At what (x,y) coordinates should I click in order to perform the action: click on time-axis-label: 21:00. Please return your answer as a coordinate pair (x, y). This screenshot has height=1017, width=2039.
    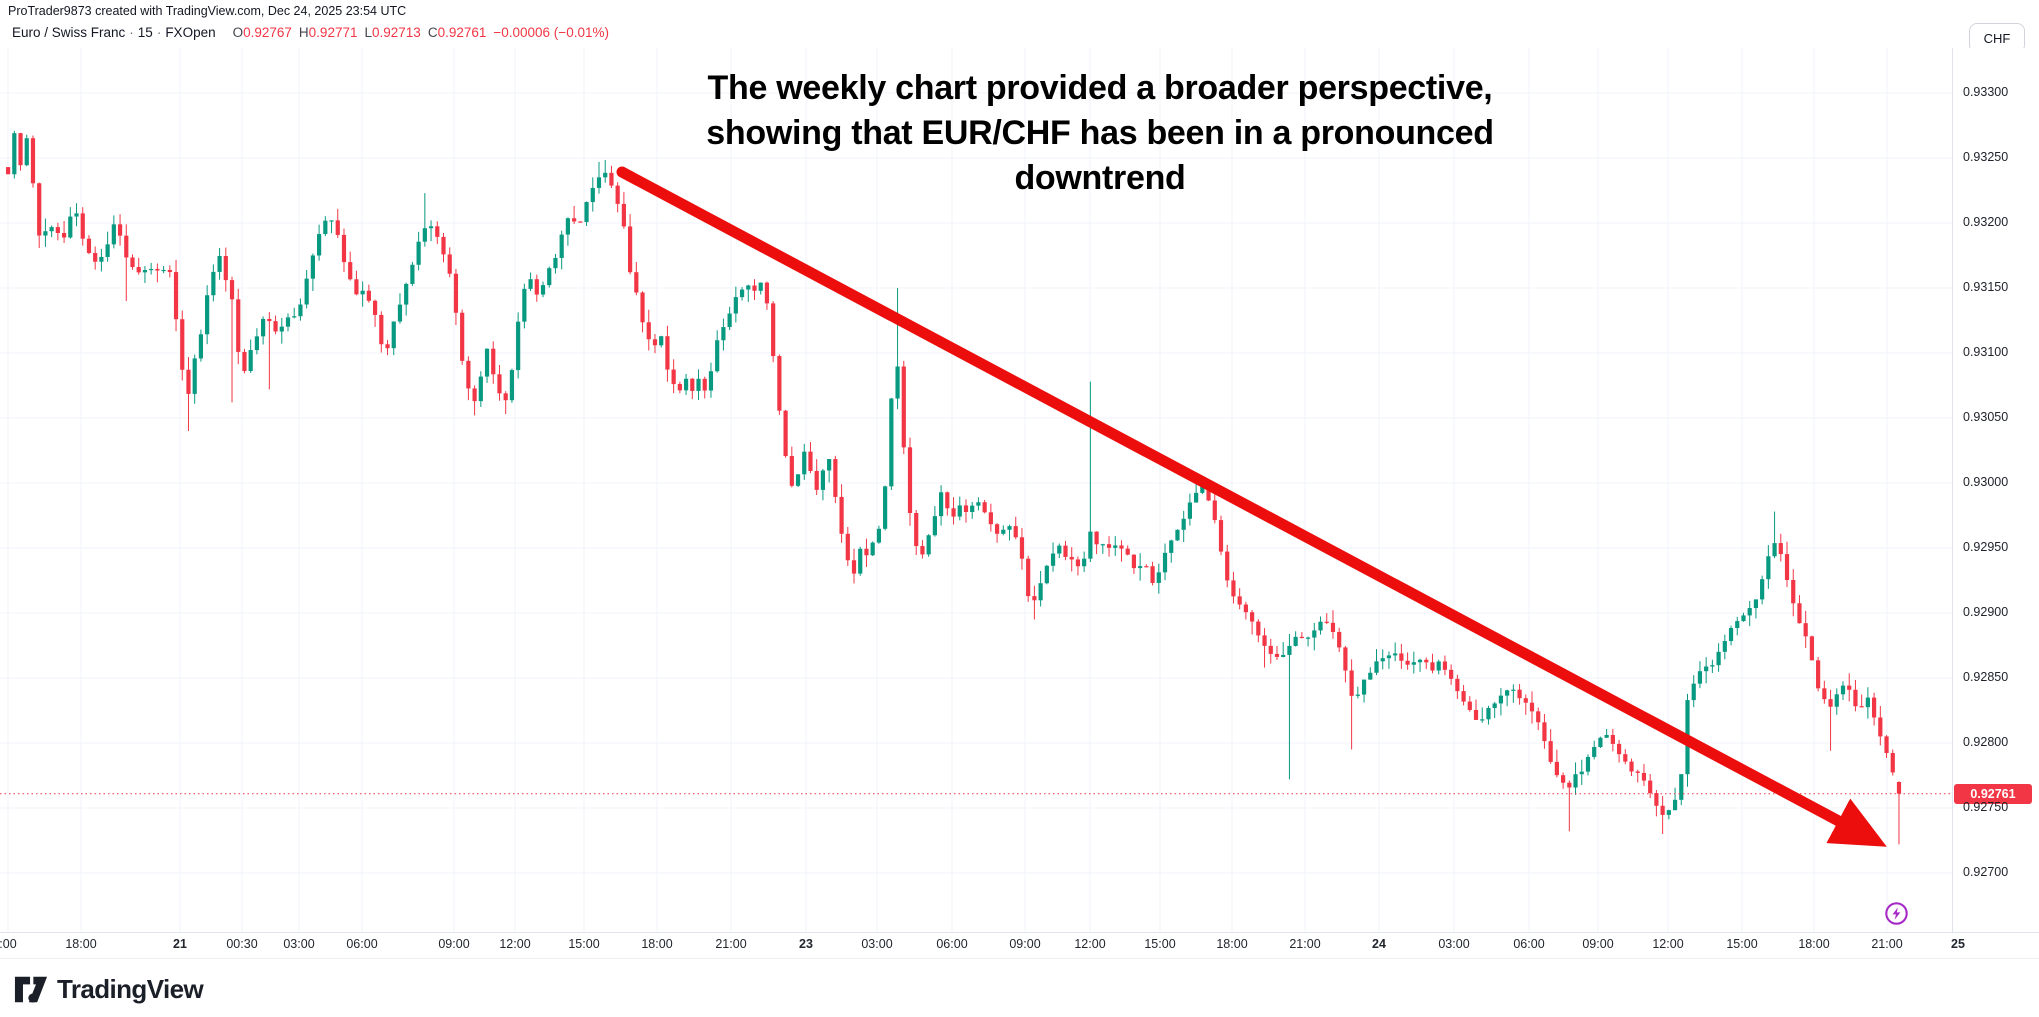
    Looking at the image, I should click on (731, 944).